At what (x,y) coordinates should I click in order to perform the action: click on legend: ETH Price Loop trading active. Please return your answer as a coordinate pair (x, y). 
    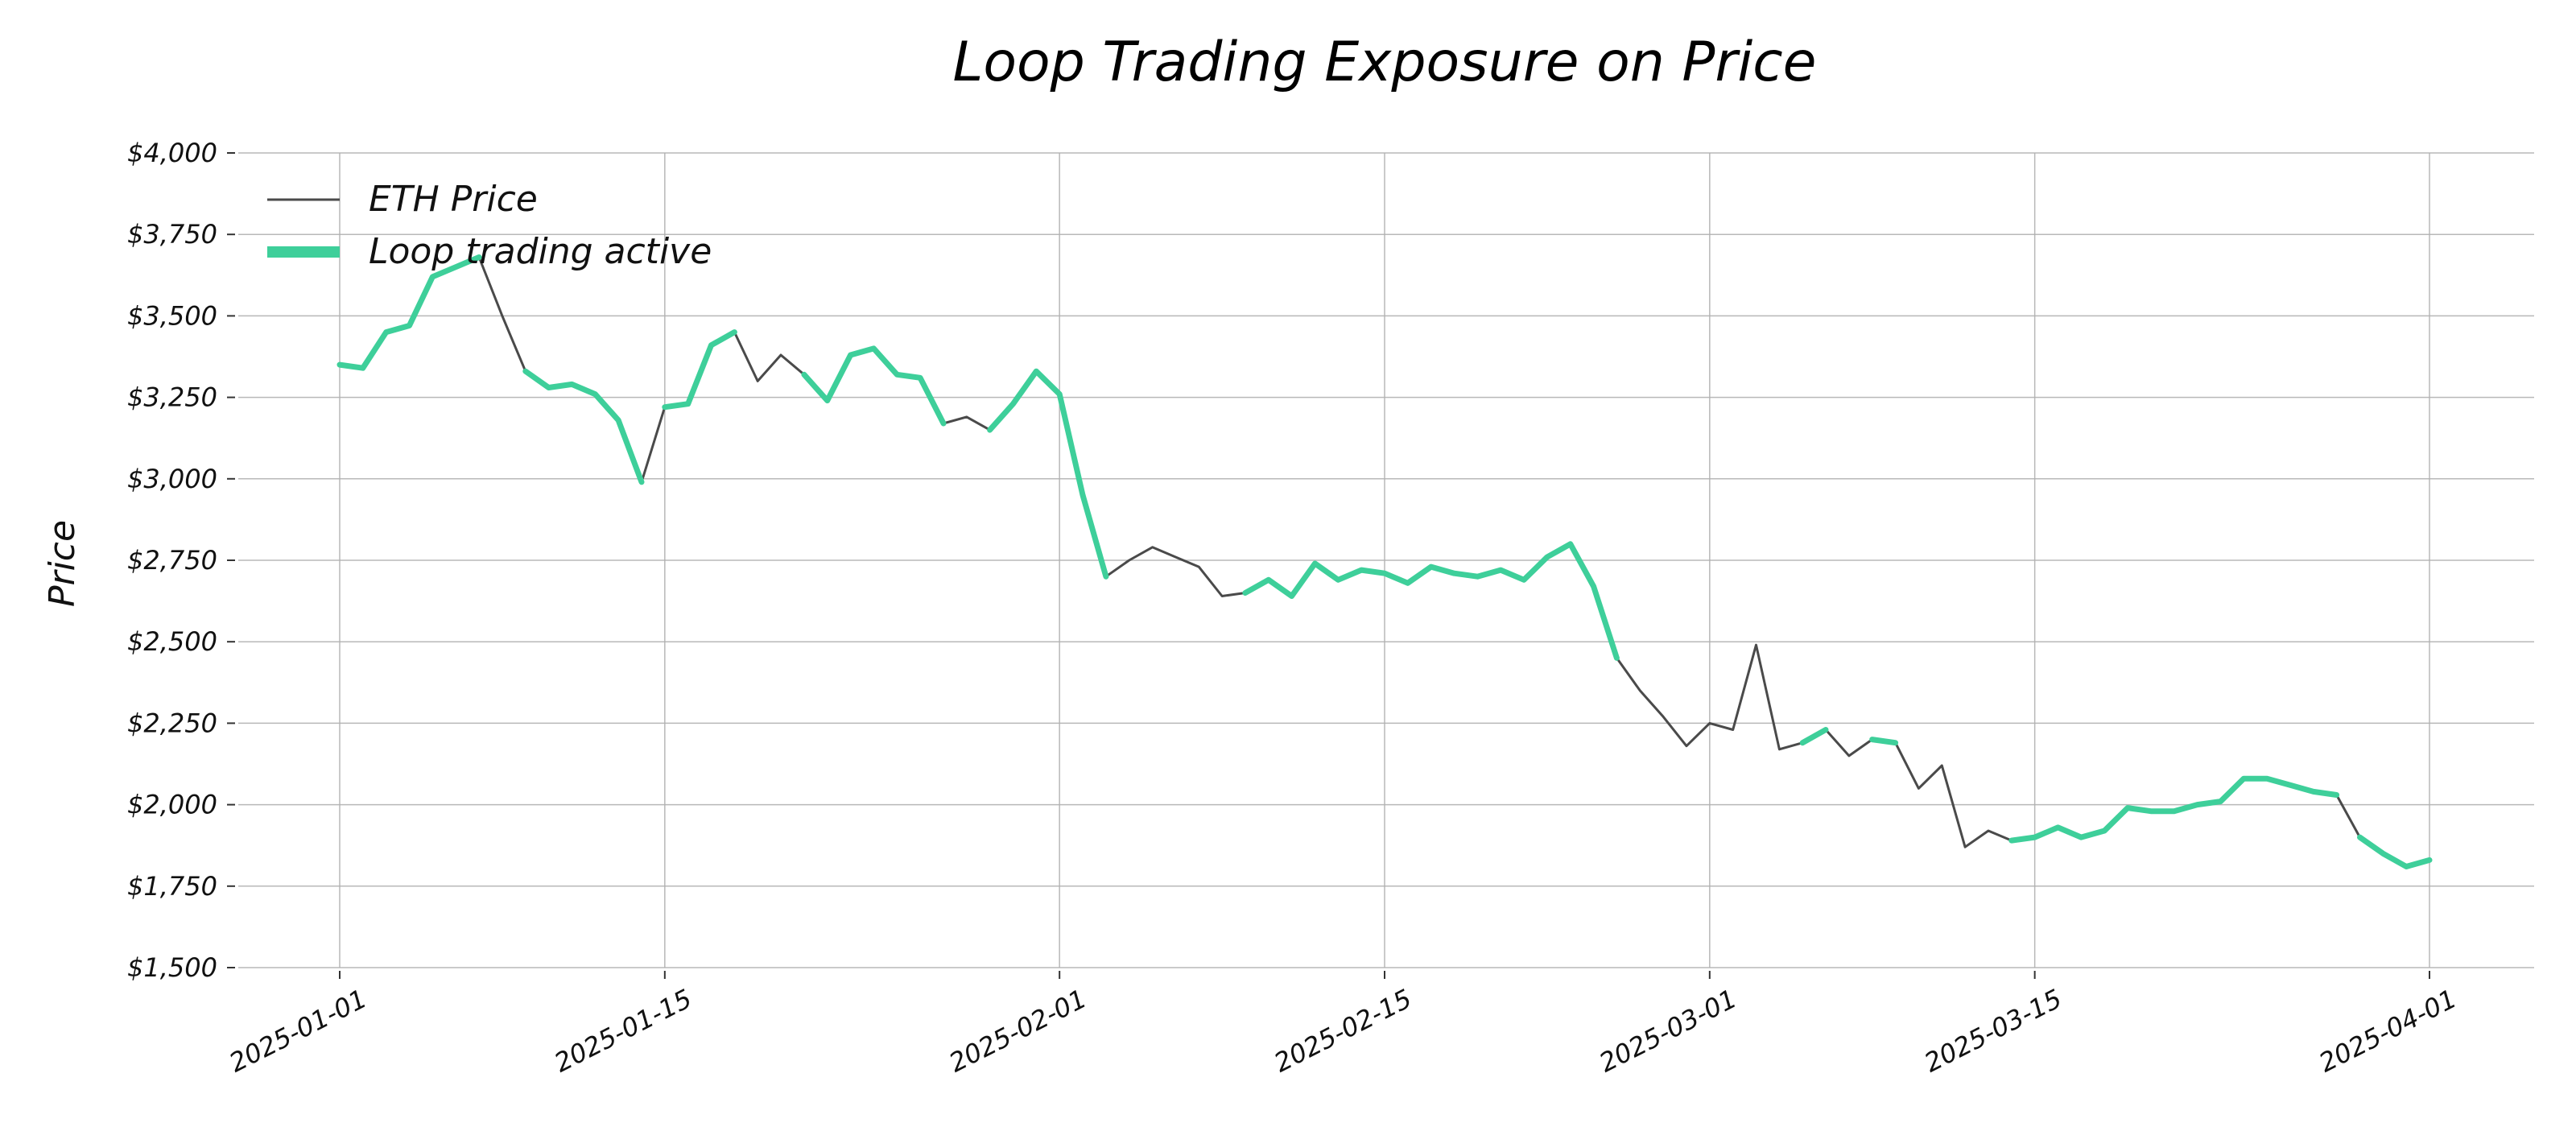
    Looking at the image, I should click on (489, 225).